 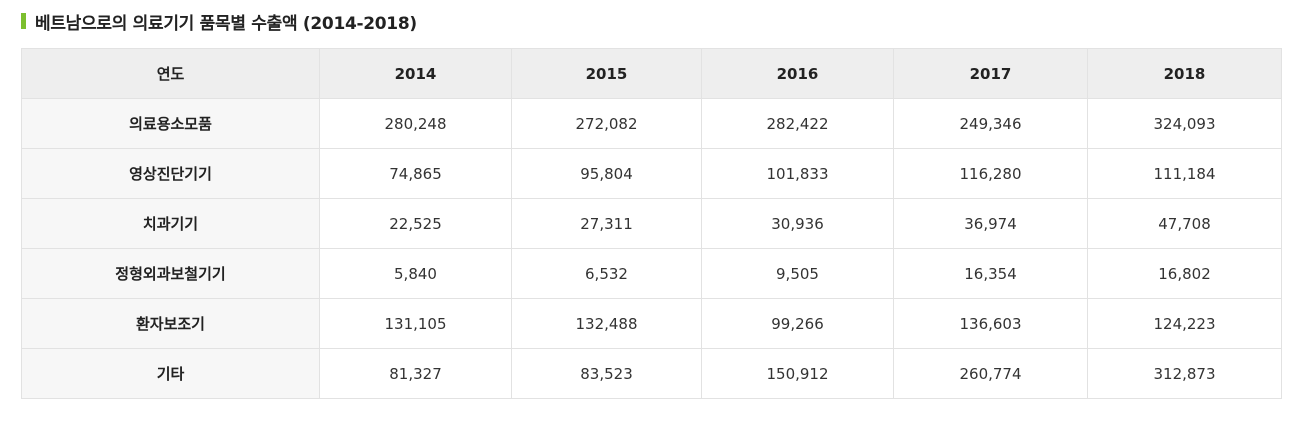 What do you see at coordinates (606, 373) in the screenshot?
I see `table-cell: 83,523` at bounding box center [606, 373].